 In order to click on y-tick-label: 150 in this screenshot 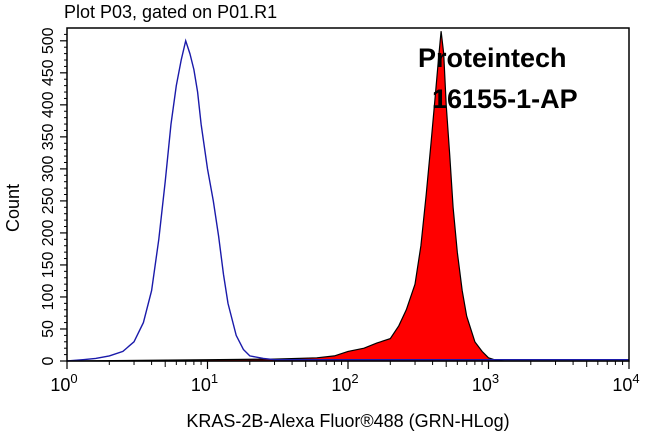, I will do `click(48, 264)`.